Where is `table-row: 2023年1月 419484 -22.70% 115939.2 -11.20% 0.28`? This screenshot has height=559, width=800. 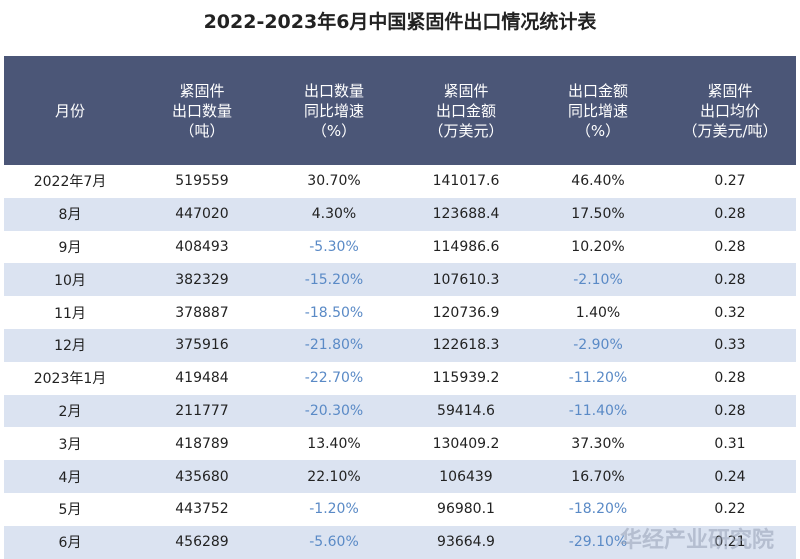
table-row: 2023年1月 419484 -22.70% 115939.2 -11.20% 0.28 is located at coordinates (400, 378).